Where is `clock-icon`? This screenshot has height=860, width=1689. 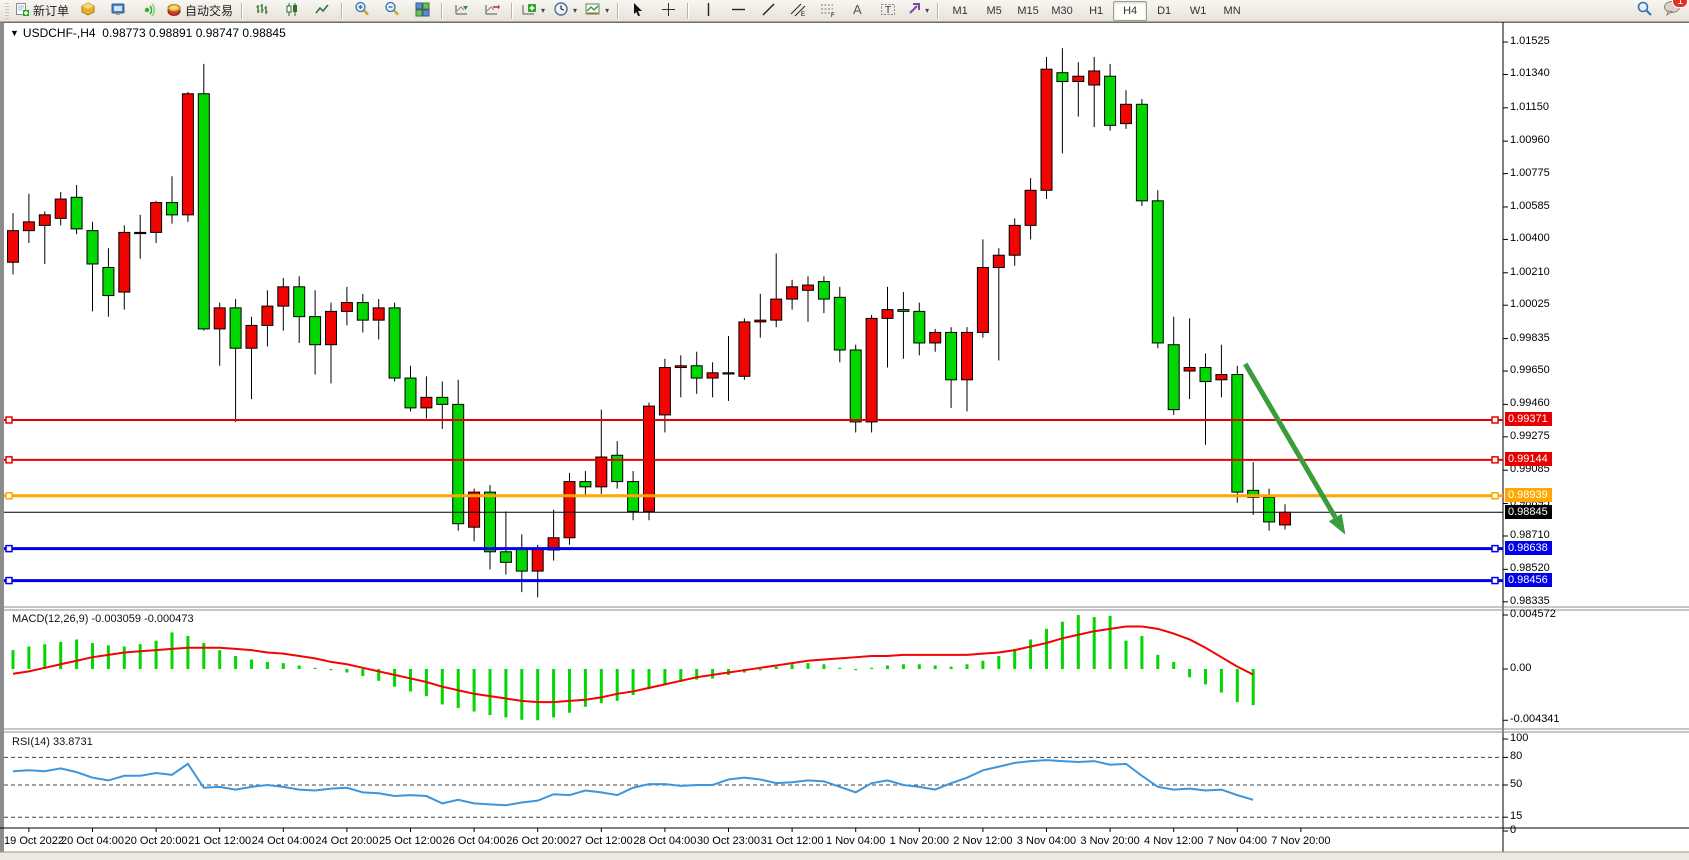
clock-icon is located at coordinates (561, 10).